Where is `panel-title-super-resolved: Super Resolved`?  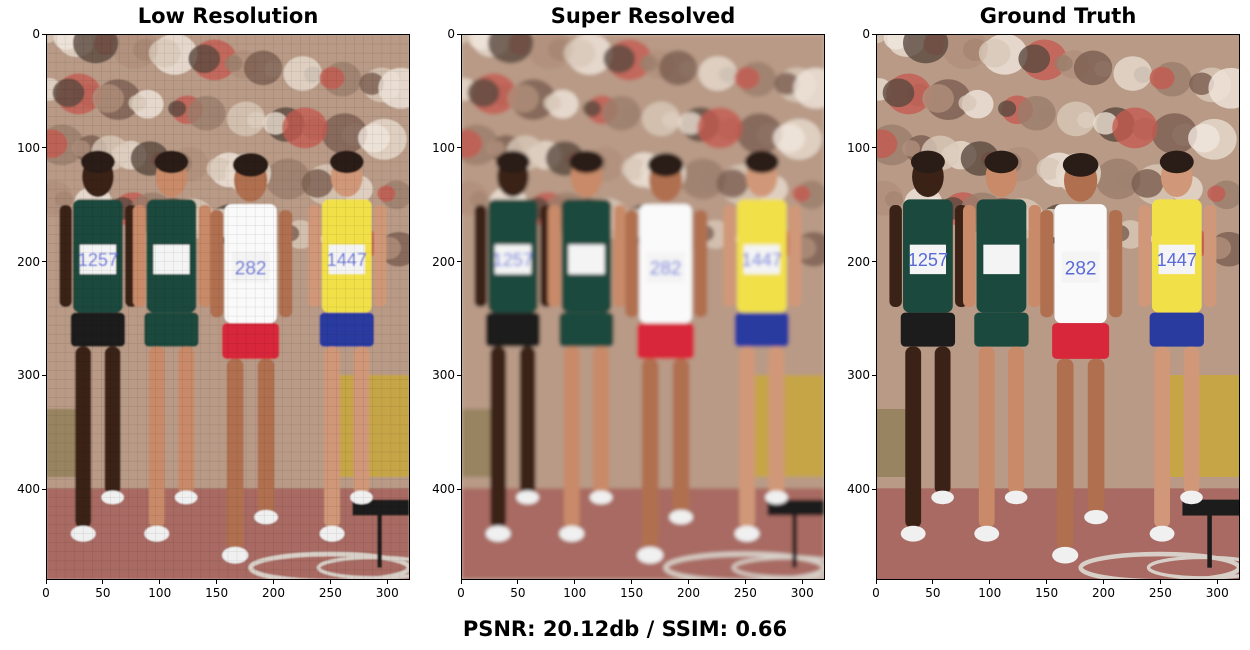 panel-title-super-resolved: Super Resolved is located at coordinates (643, 16).